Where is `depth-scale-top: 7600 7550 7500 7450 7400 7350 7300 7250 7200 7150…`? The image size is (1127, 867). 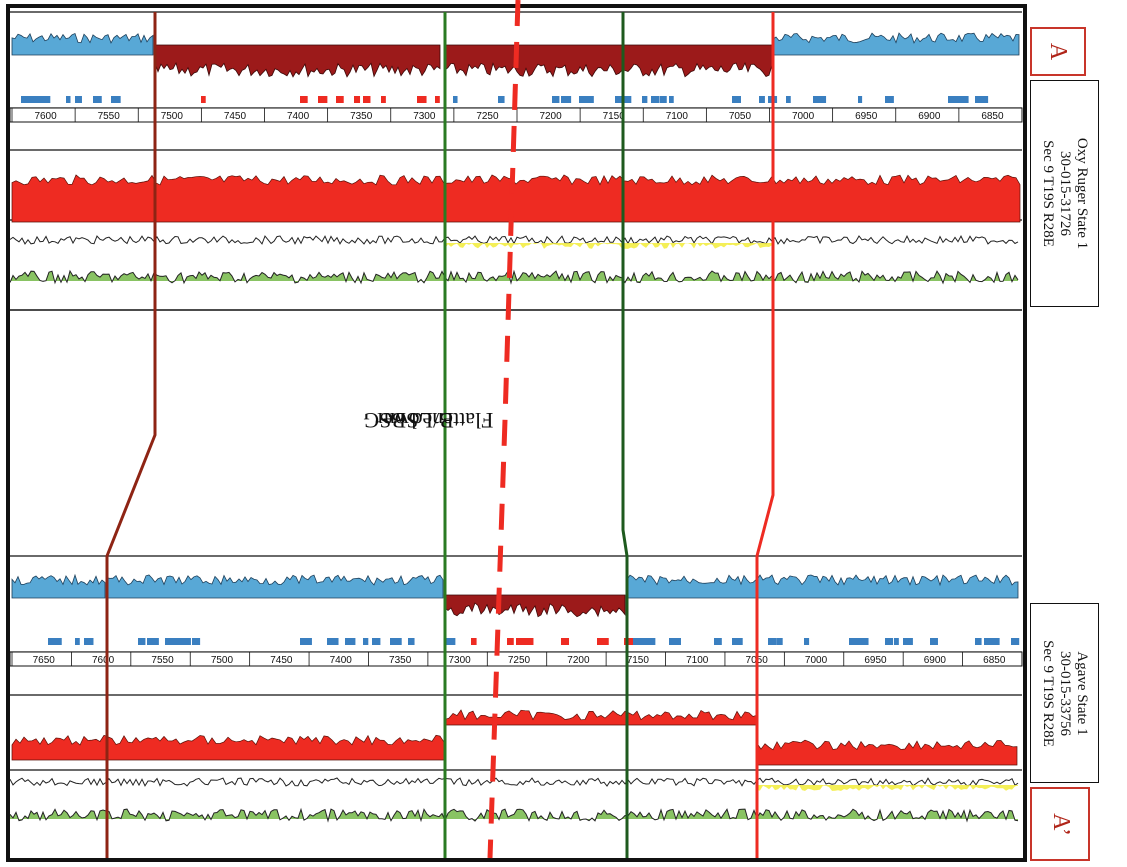
depth-scale-top: 7600 7550 7500 7450 7400 7350 7300 7250 7200 7150… is located at coordinates (516, 115).